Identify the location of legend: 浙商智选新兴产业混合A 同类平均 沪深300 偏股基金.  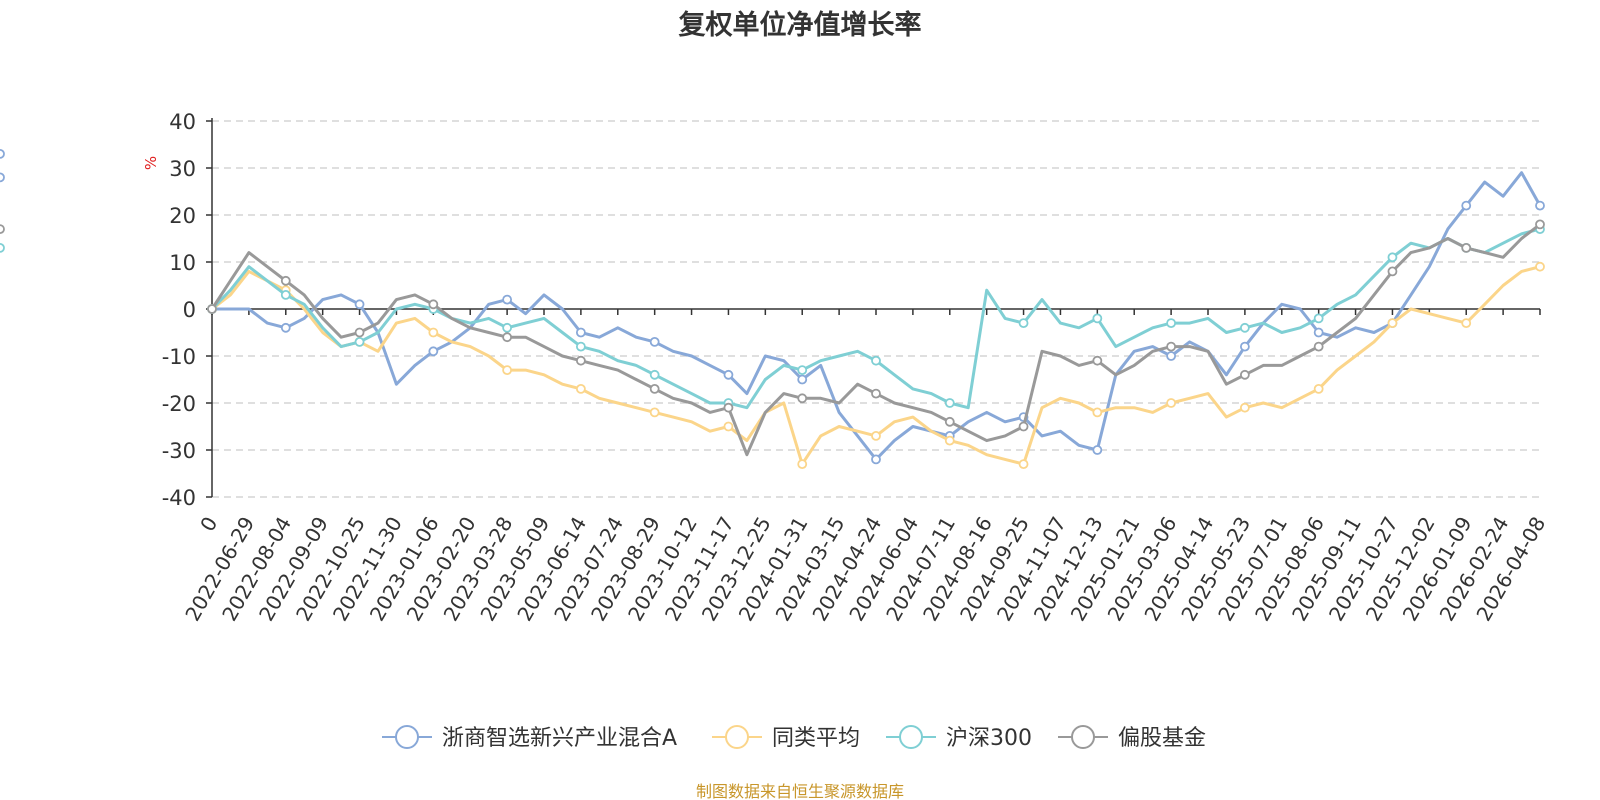
(794, 738).